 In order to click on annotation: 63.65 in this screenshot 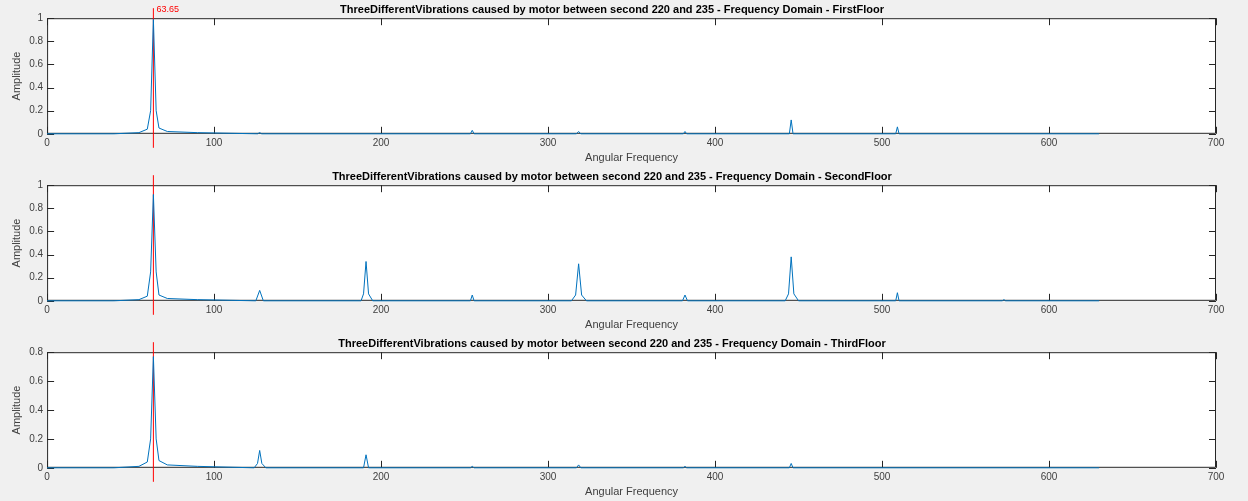, I will do `click(167, 9)`.